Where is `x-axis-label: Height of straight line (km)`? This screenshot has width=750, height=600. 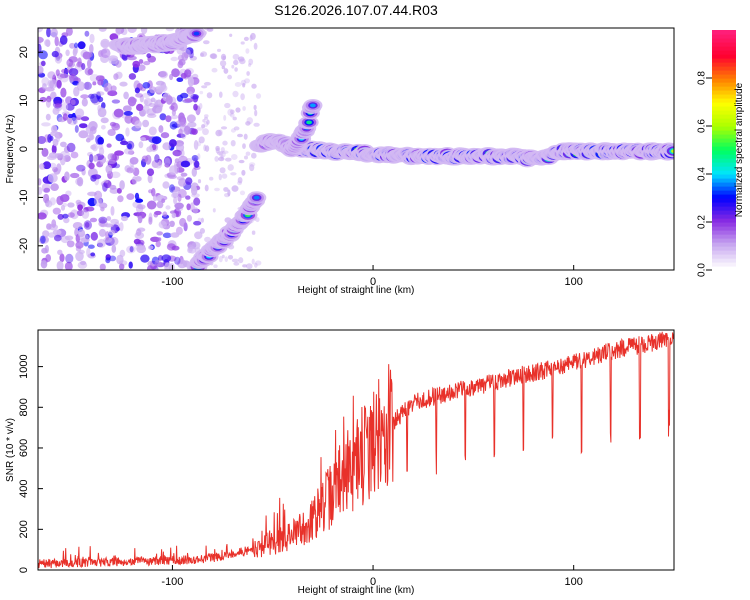
x-axis-label: Height of straight line (km) is located at coordinates (356, 590).